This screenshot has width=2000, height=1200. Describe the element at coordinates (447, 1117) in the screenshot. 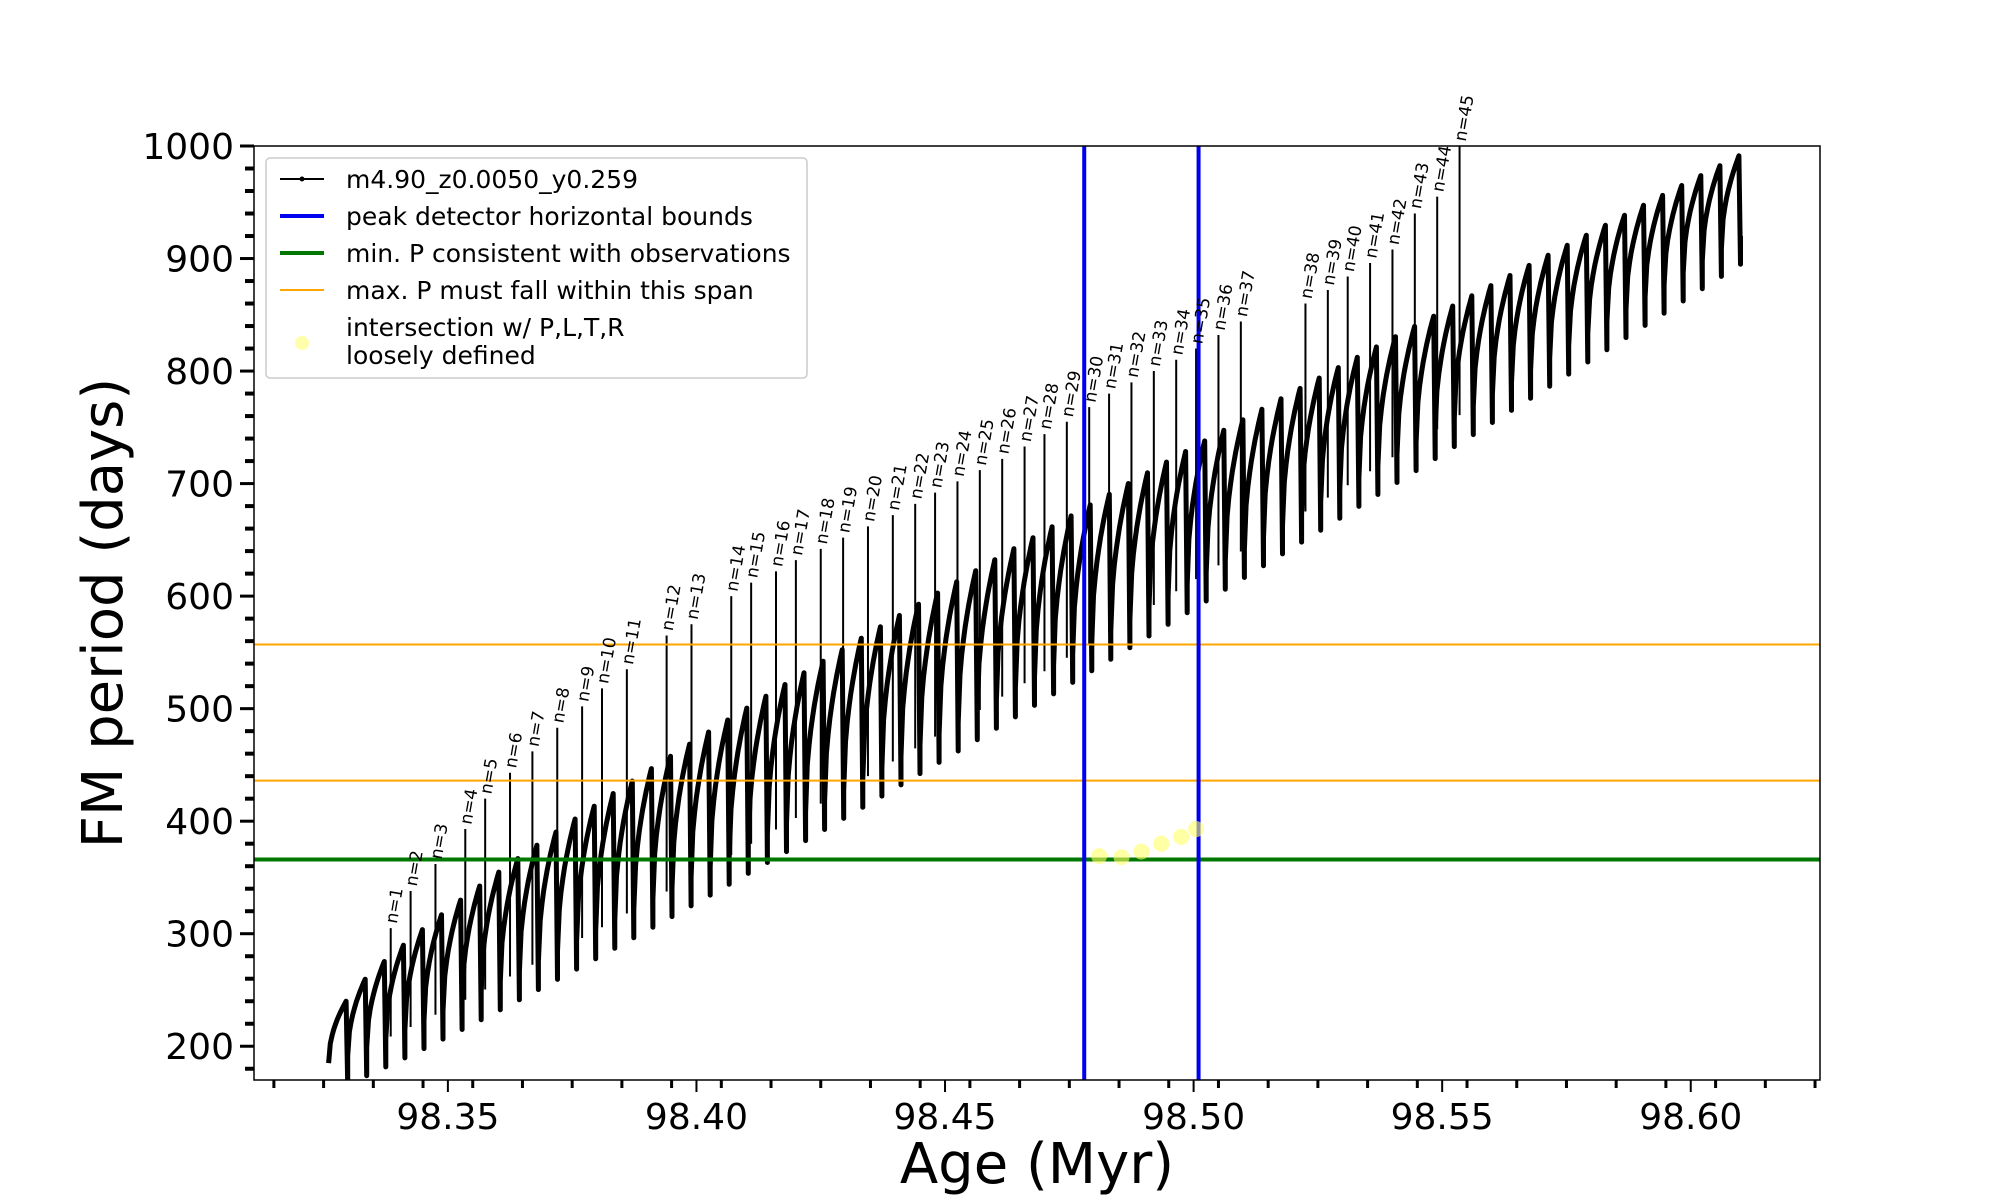

I see `x-tick-label: 98.35` at that location.